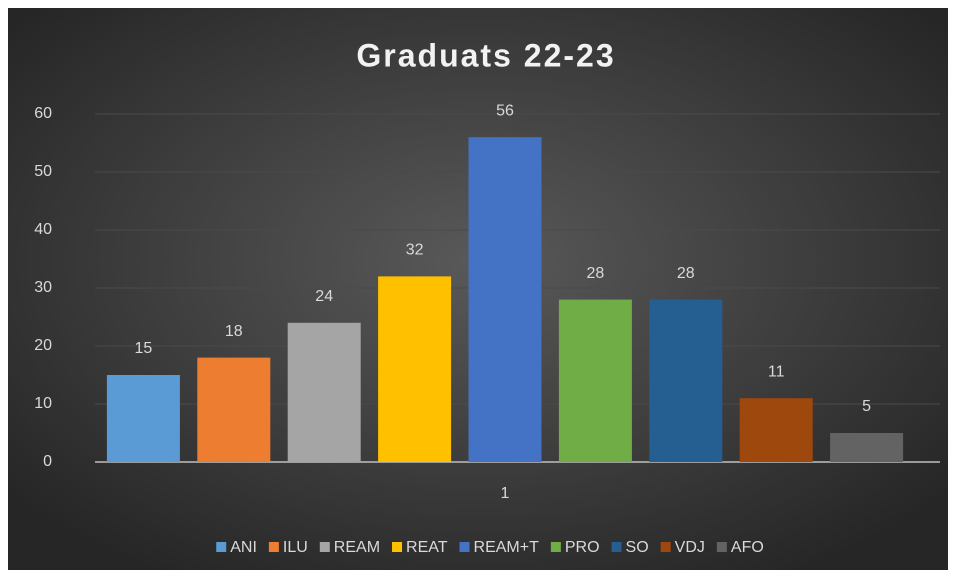 The image size is (956, 578). Describe the element at coordinates (357, 547) in the screenshot. I see `legend-label: REAM` at that location.